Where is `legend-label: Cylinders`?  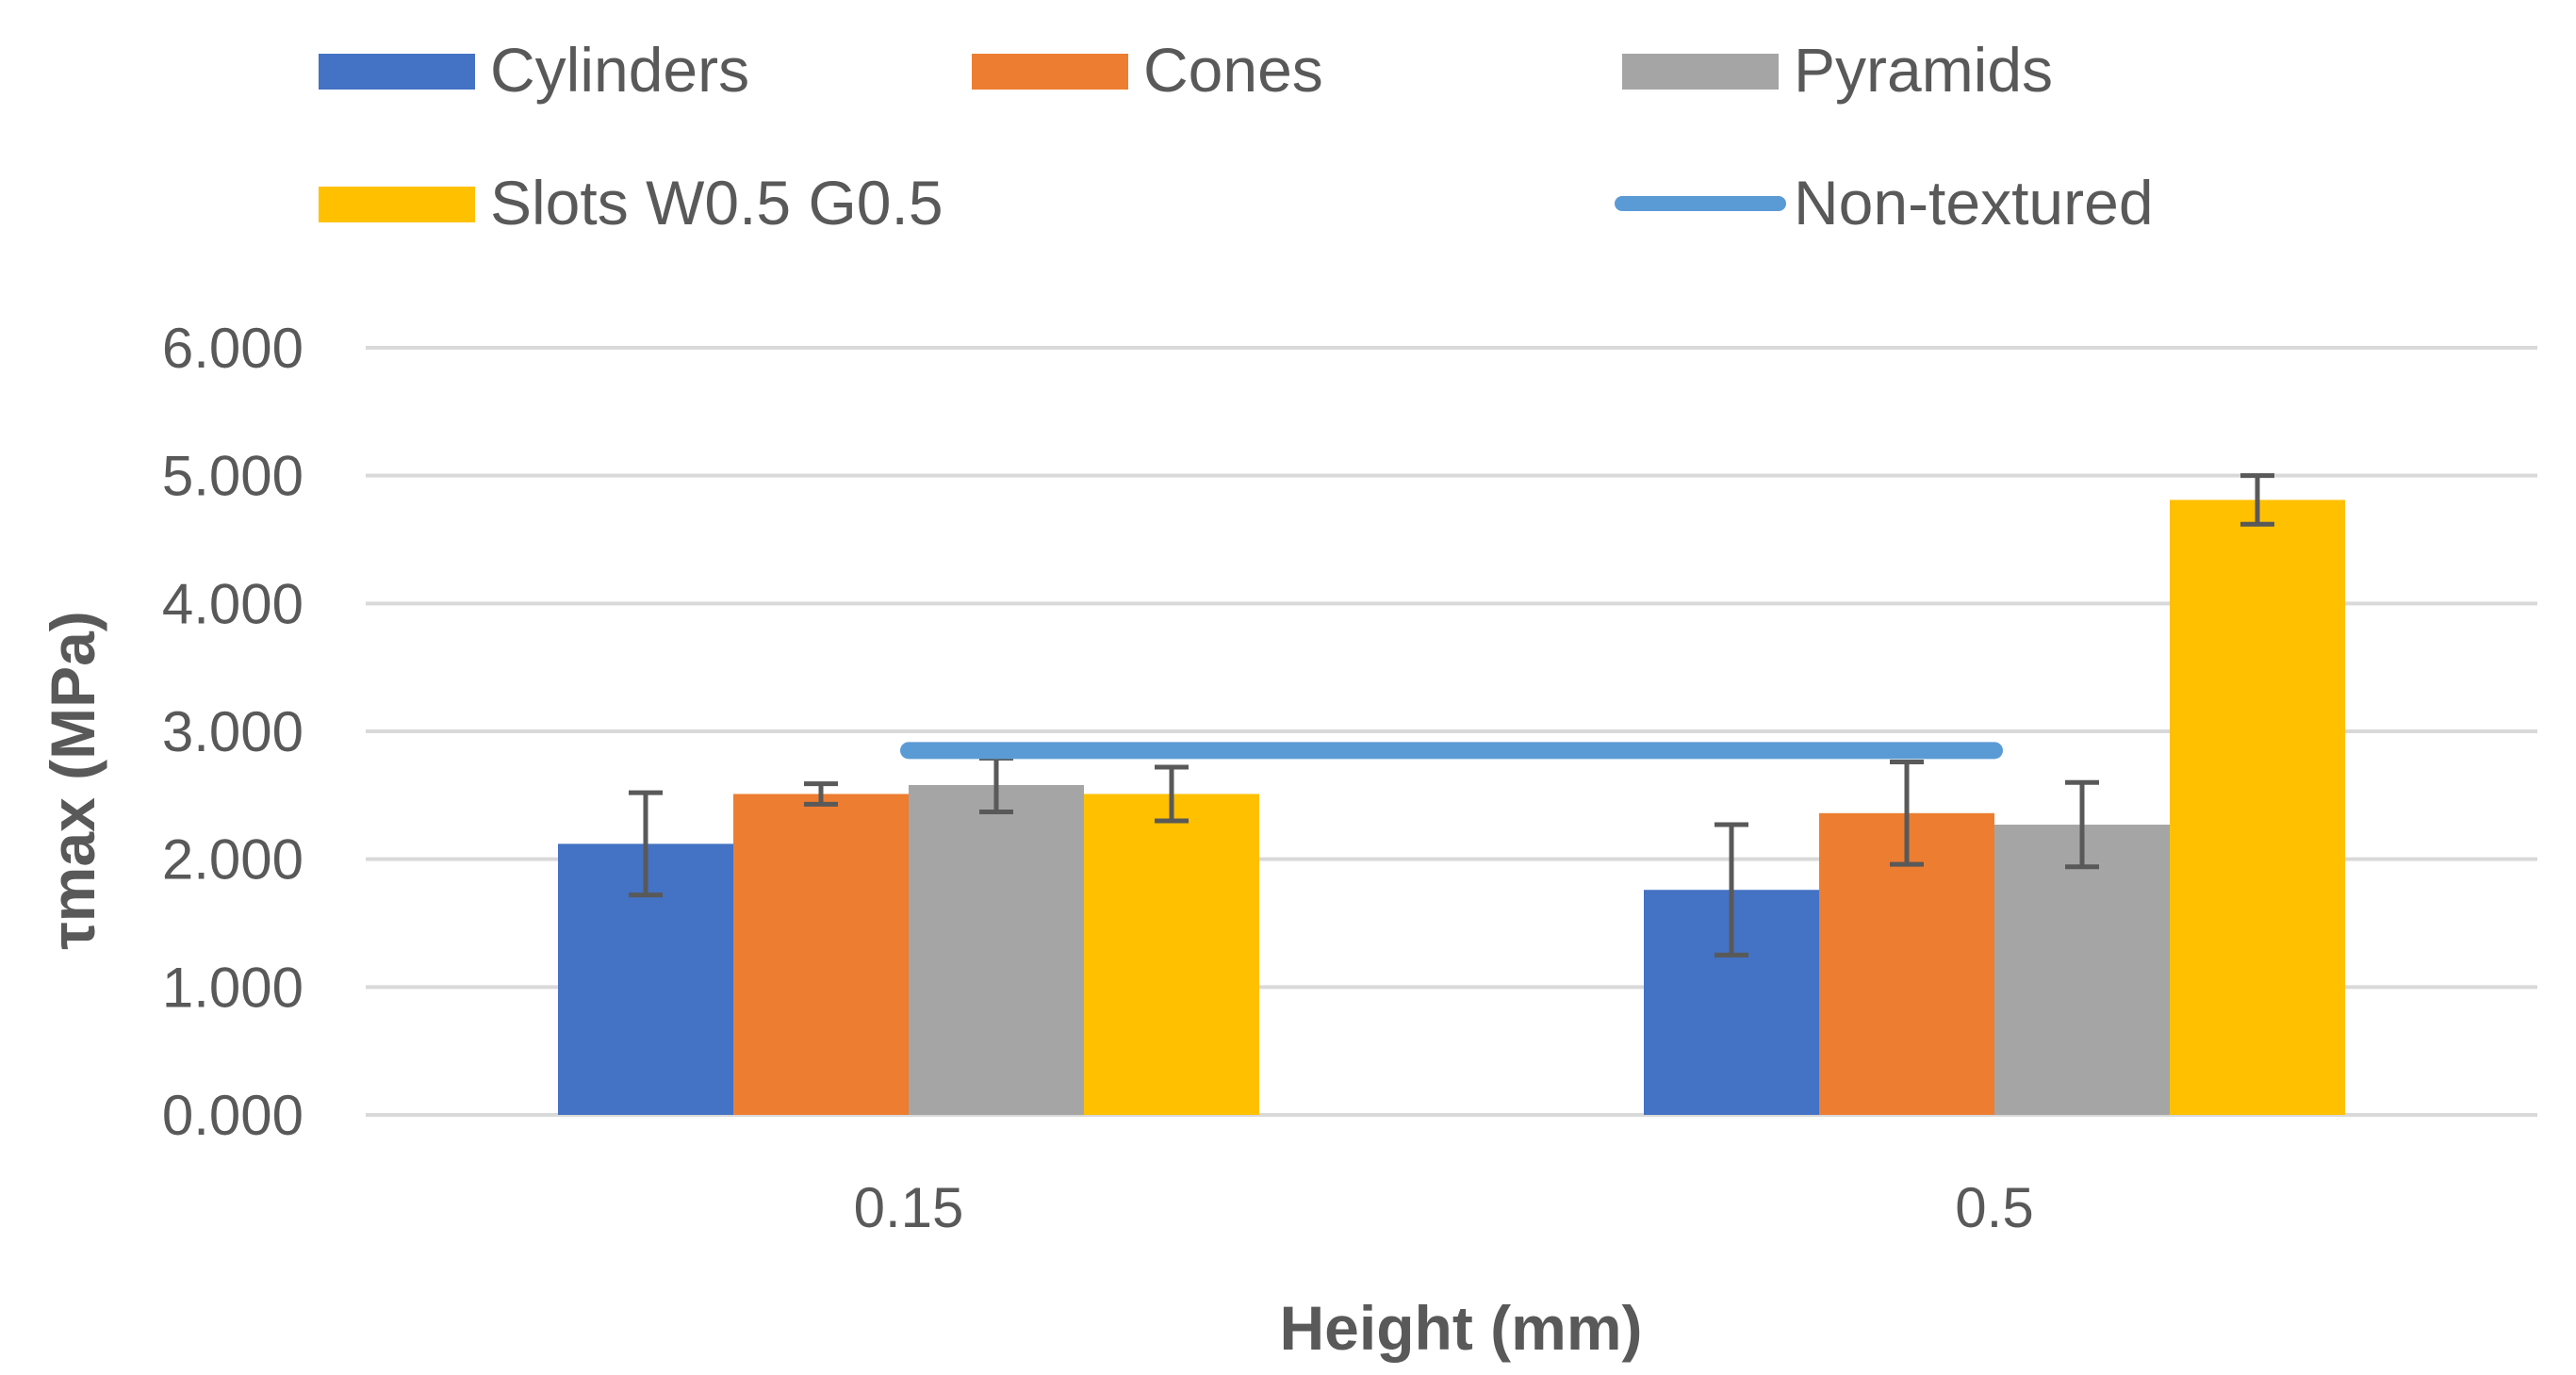 legend-label: Cylinders is located at coordinates (619, 70).